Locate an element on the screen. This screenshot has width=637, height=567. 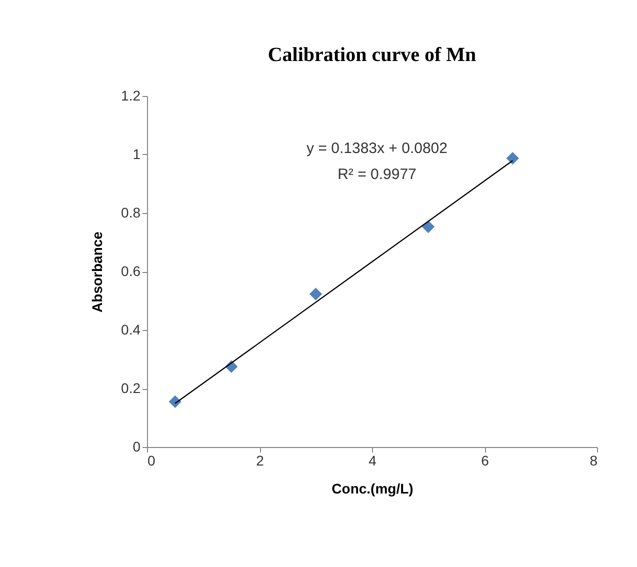
x-tick-label: 0 is located at coordinates (152, 460).